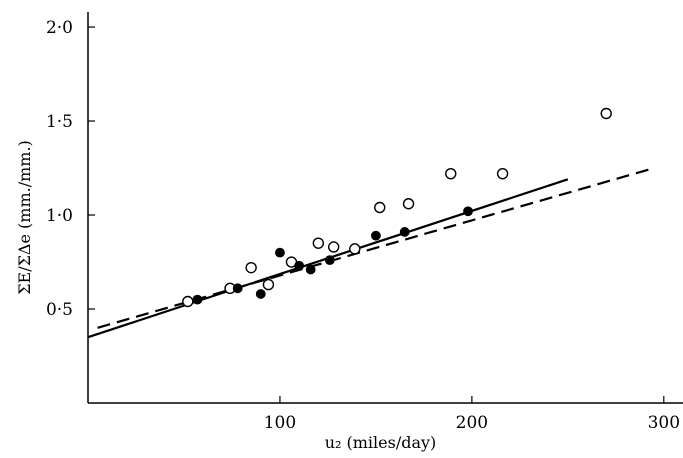 This screenshot has width=683, height=458. I want to click on x-axis-label: u₂ (miles/day), so click(381, 442).